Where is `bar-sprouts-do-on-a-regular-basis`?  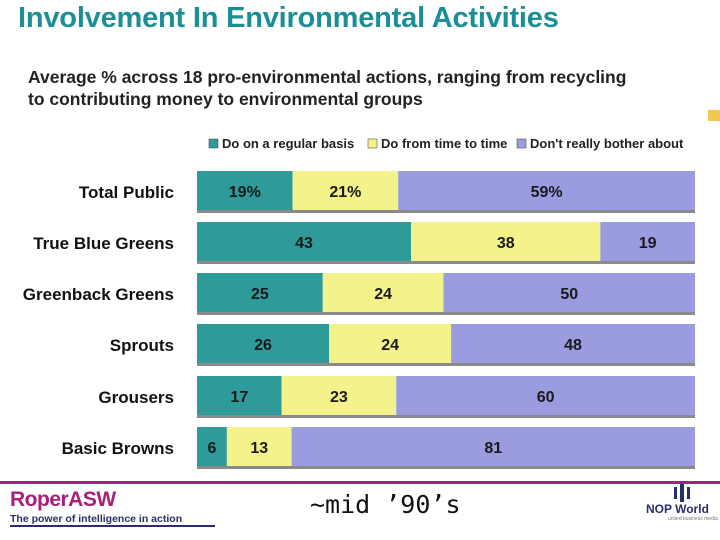
bar-sprouts-do-on-a-regular-basis is located at coordinates (263, 343).